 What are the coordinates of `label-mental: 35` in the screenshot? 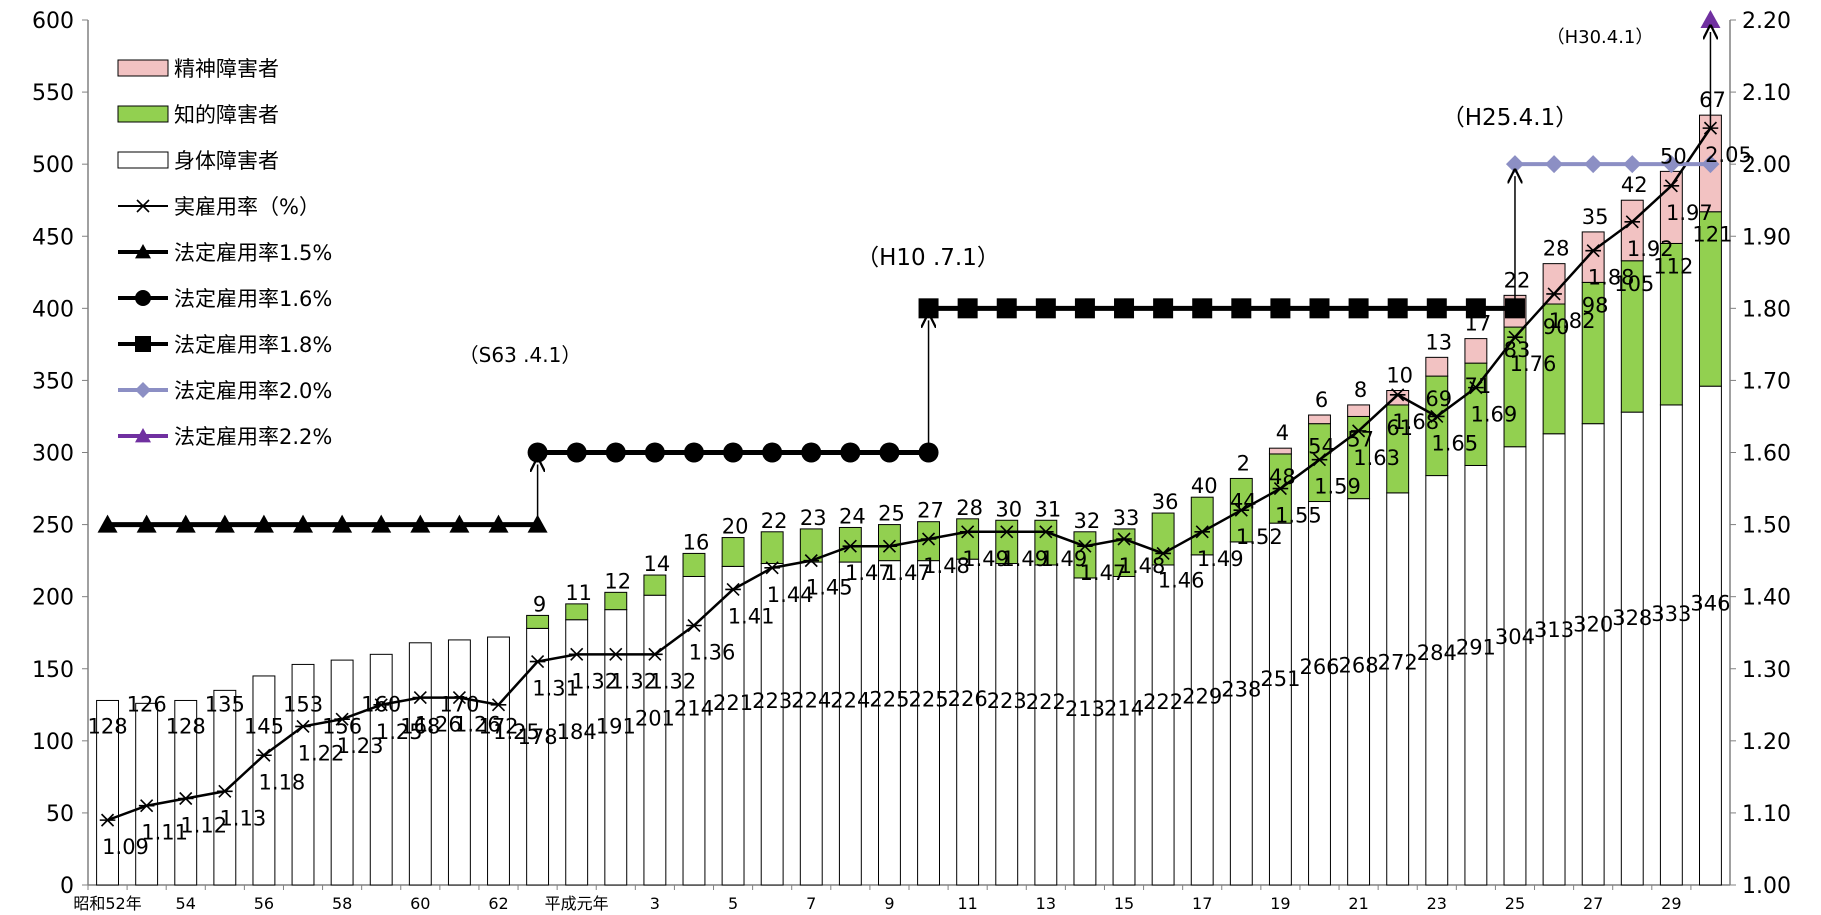 It's located at (1595, 217).